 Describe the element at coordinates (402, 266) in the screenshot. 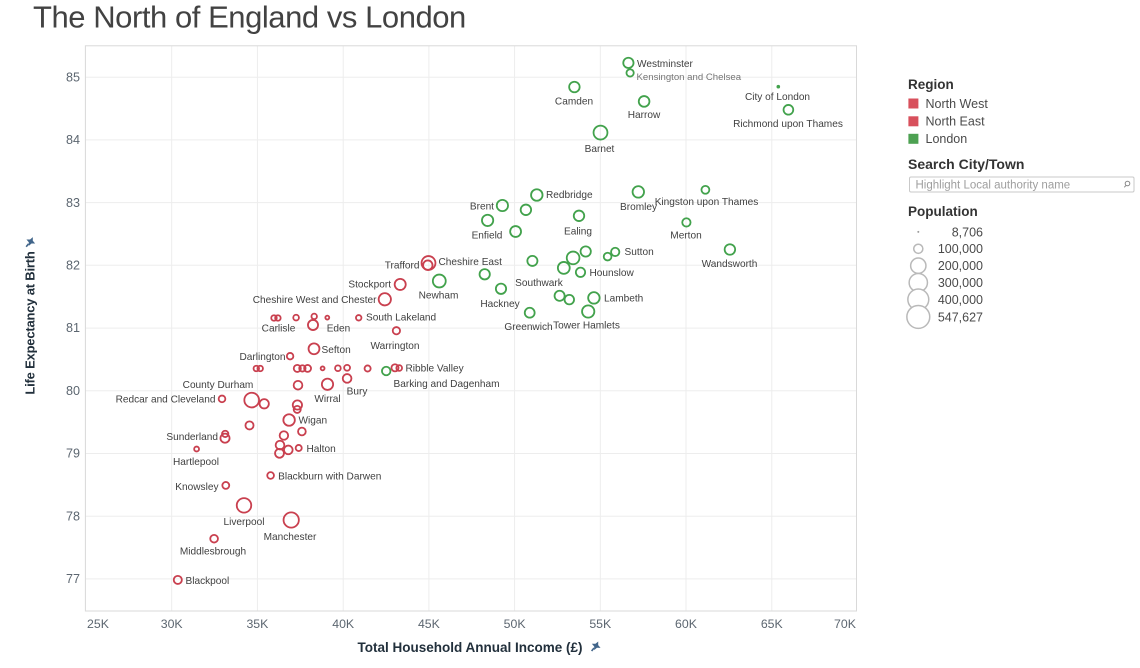

I see `svg-text: Trafford` at that location.